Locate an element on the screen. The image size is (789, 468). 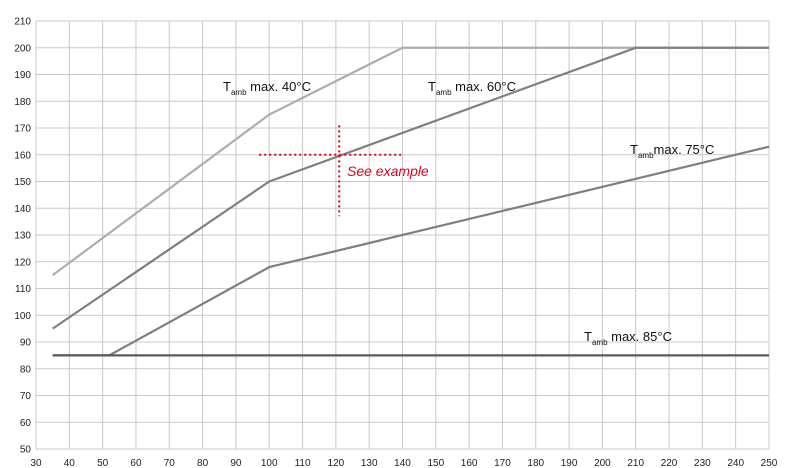
x-tick-label: 250 is located at coordinates (769, 463).